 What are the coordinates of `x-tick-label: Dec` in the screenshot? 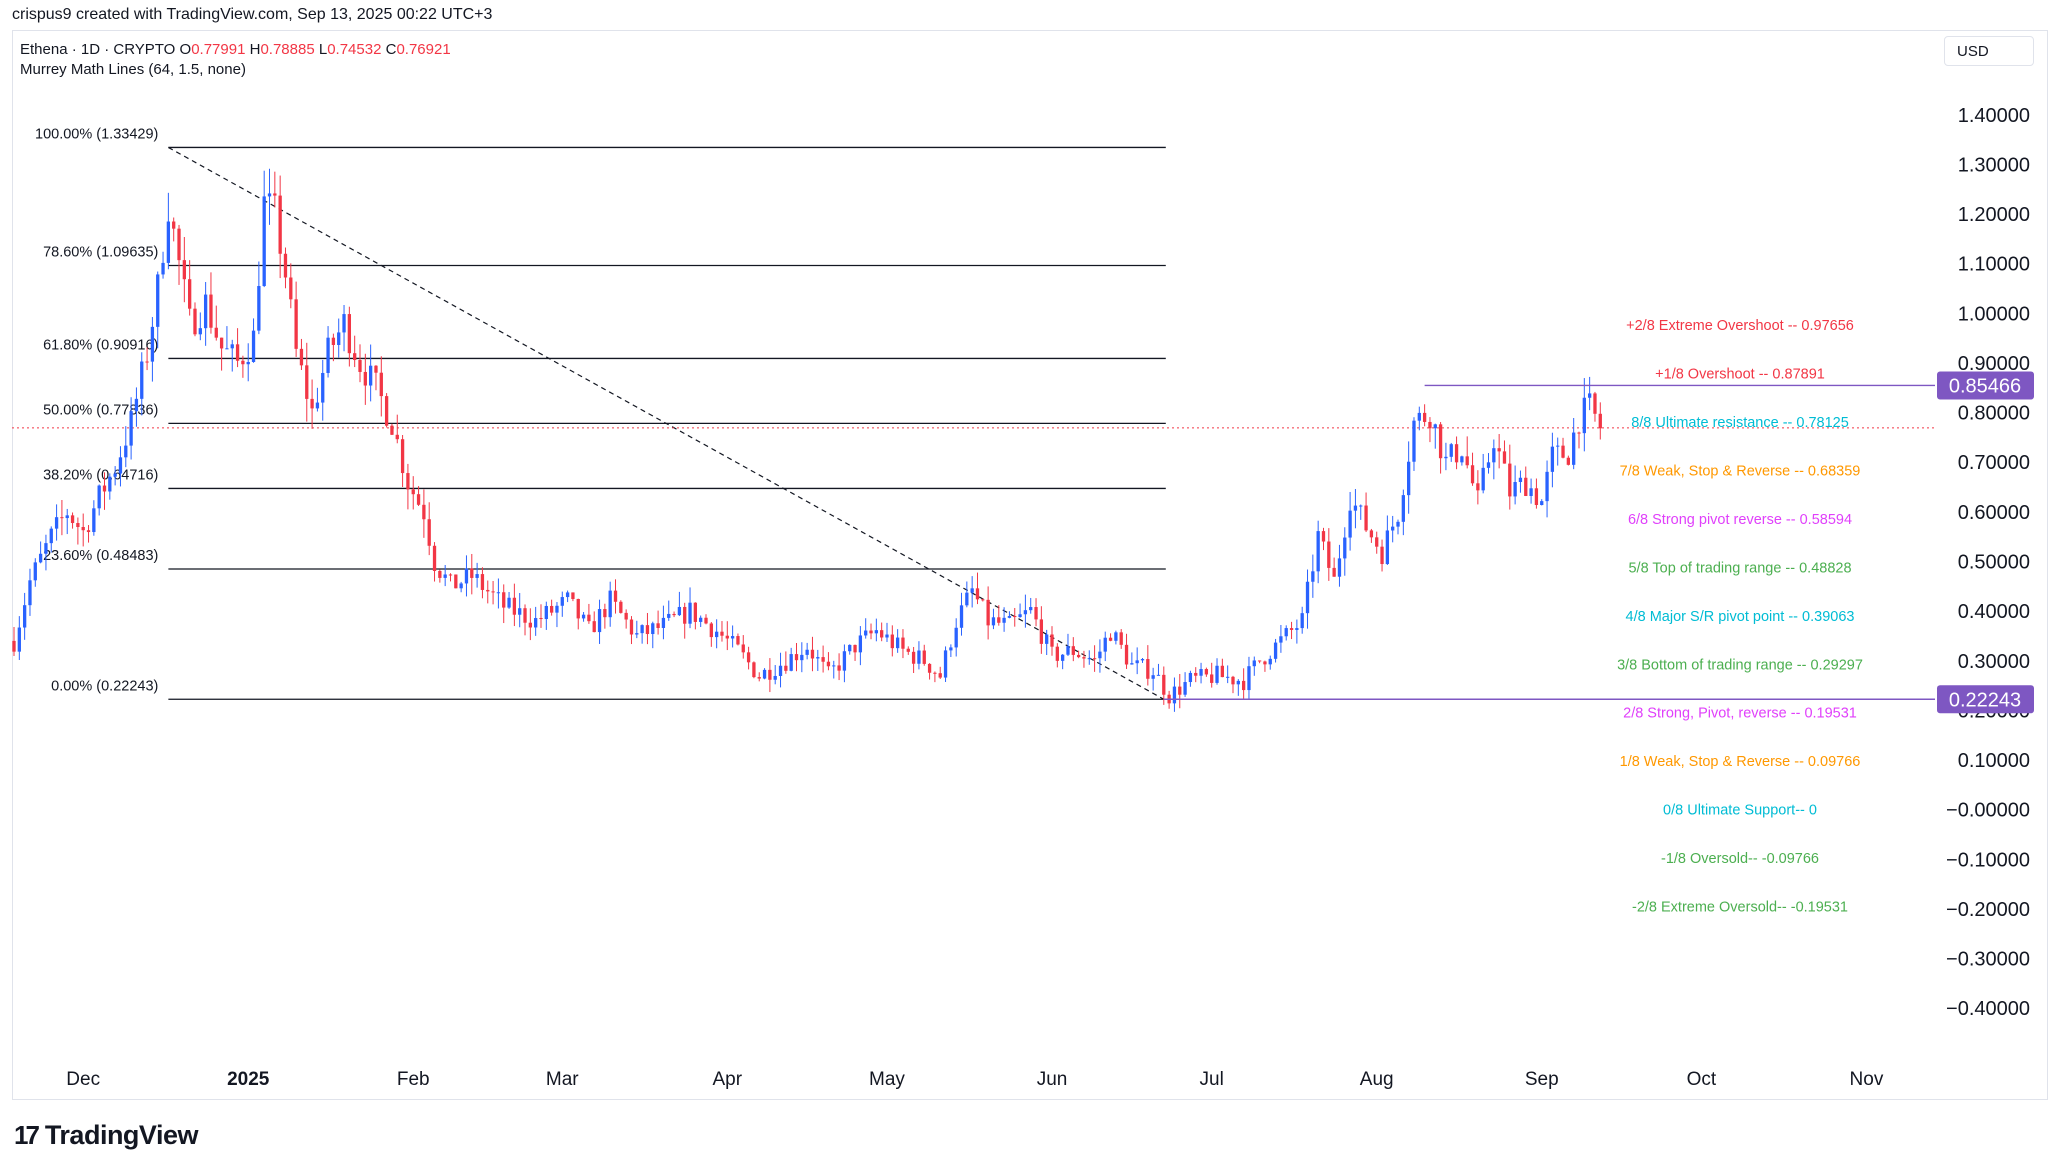 It's located at (83, 1079).